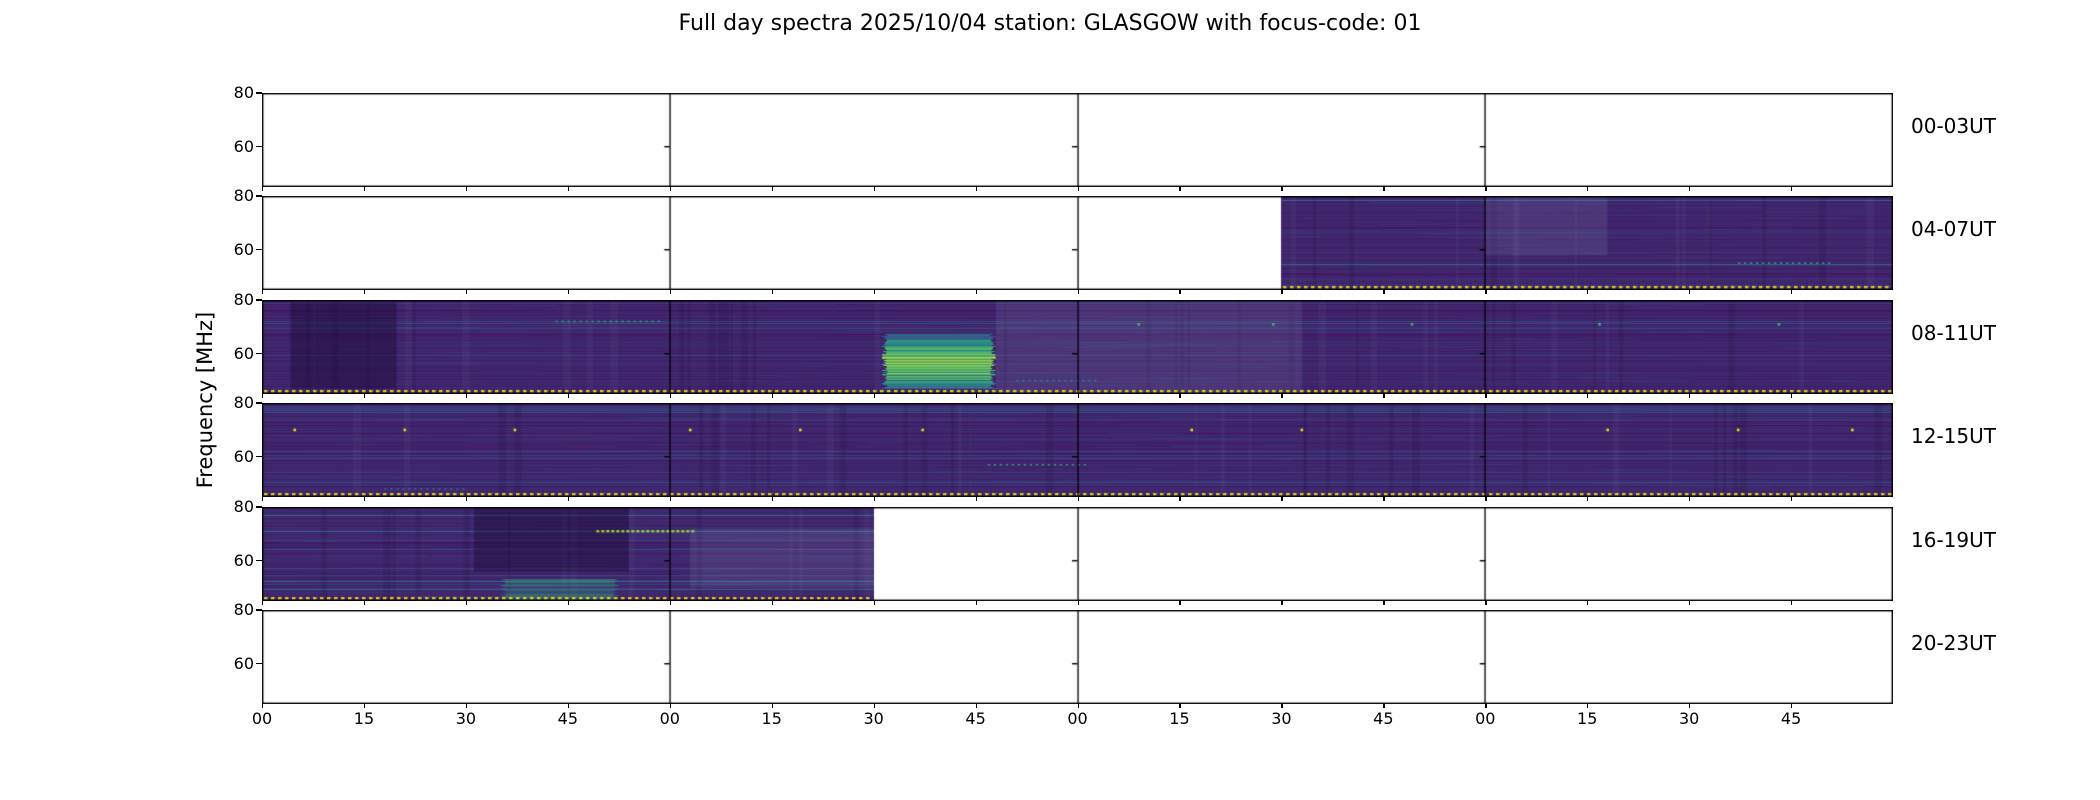 The height and width of the screenshot is (800, 2100). I want to click on row-time-label: 20-23UT, so click(1953, 643).